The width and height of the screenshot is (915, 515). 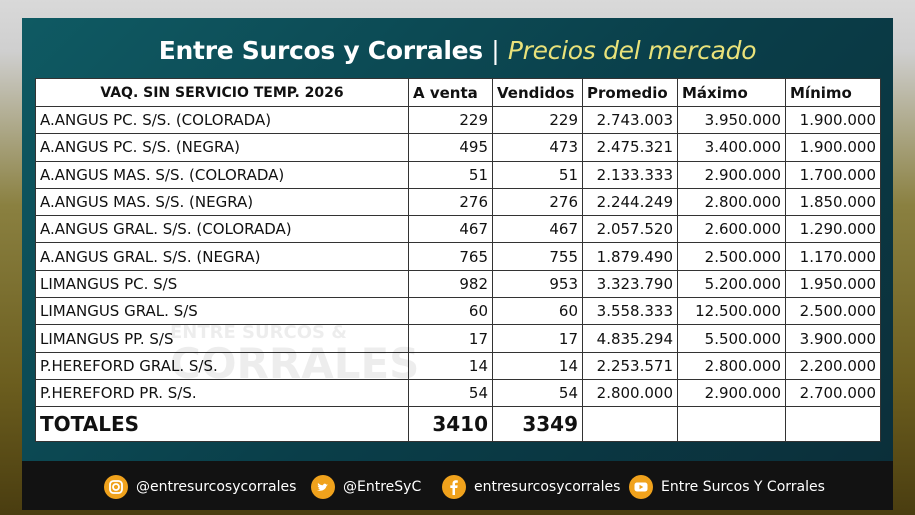 What do you see at coordinates (116, 487) in the screenshot?
I see `instagram-icon` at bounding box center [116, 487].